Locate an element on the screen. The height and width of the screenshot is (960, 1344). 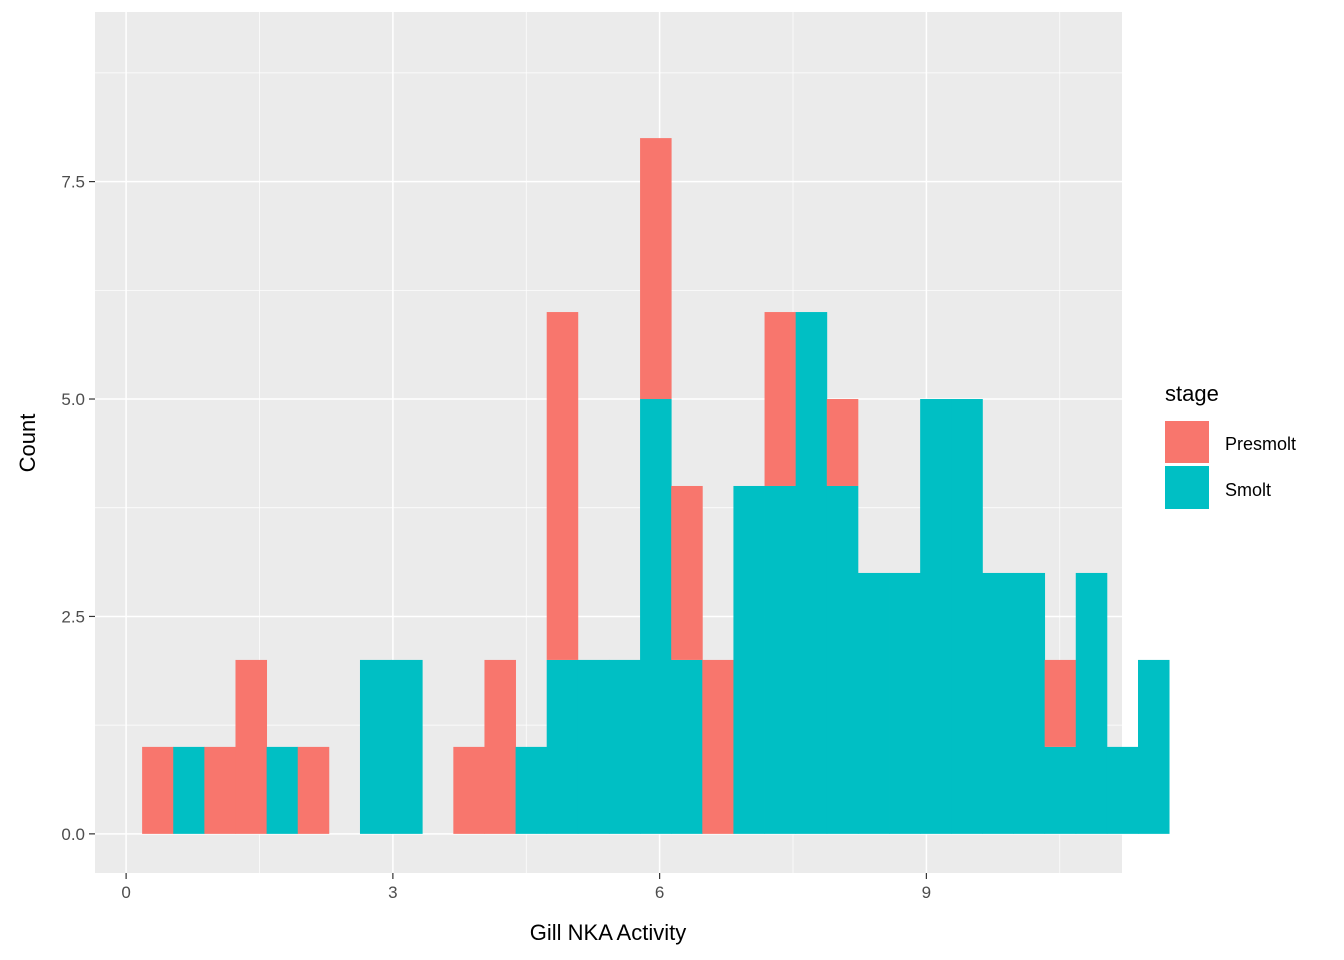
y-axis-ticks: 0.0 2.5 5.0 7.5 is located at coordinates (78, 508).